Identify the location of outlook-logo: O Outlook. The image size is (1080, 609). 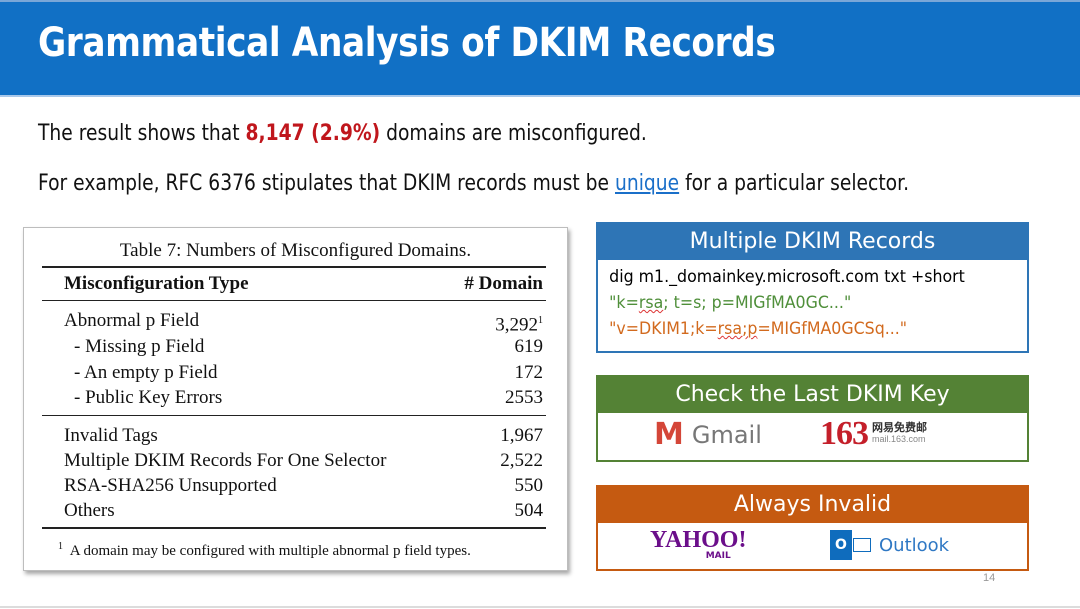
(889, 545).